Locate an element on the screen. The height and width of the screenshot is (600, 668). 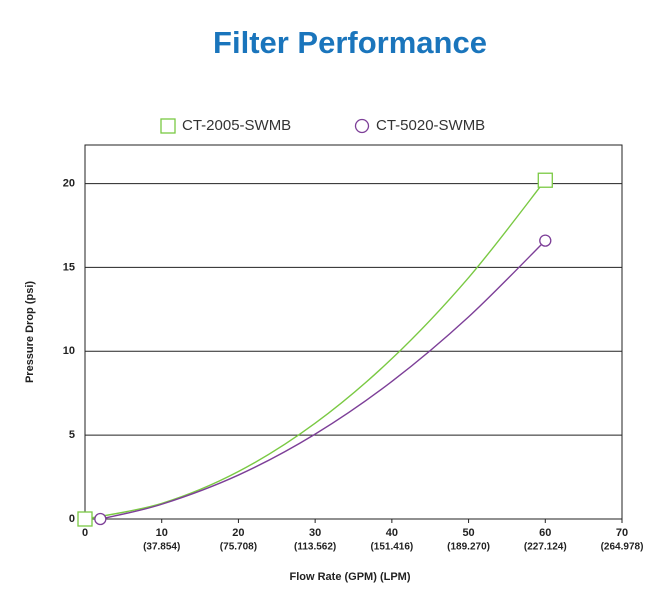
x-tick-label: 0 is located at coordinates (85, 533).